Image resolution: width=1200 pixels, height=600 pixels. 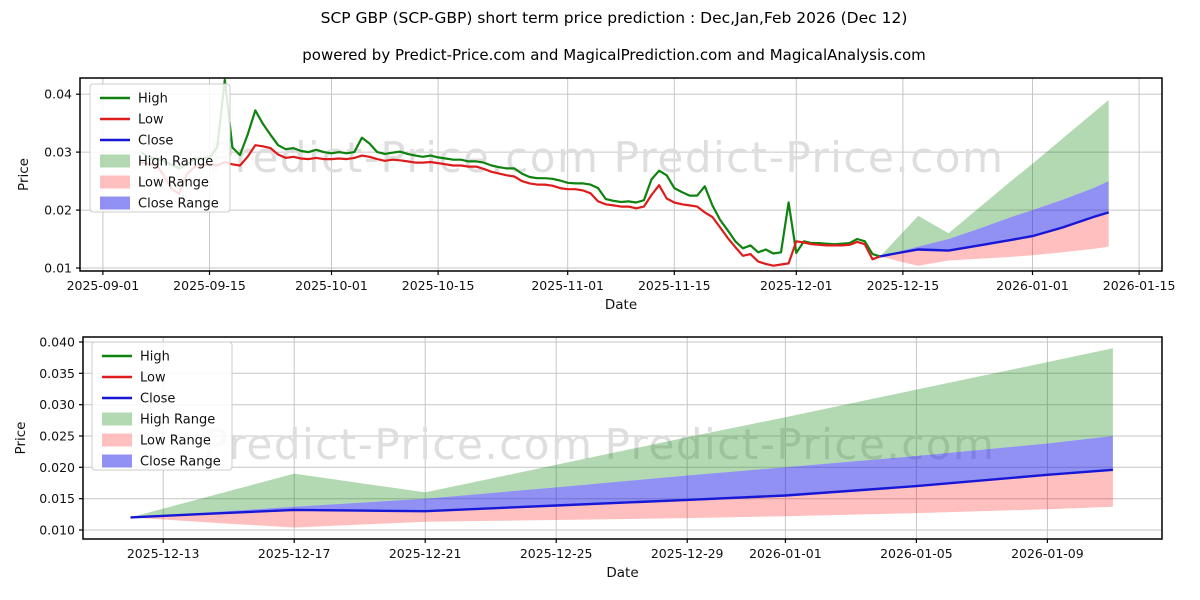 I want to click on x-tick-label: 2026-01-09, so click(x=1047, y=553).